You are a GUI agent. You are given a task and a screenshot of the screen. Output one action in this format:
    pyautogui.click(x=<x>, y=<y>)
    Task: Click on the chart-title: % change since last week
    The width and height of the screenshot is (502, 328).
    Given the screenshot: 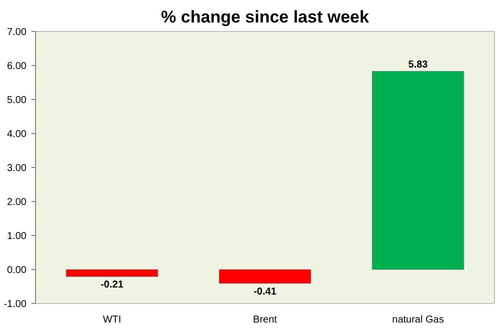 What is the action you would take?
    pyautogui.click(x=265, y=17)
    